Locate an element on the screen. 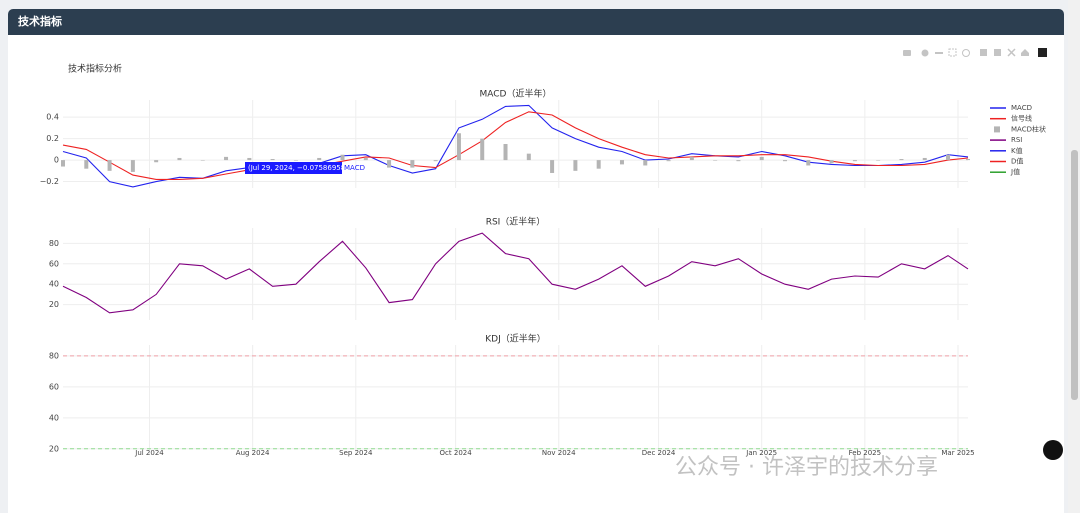 This screenshot has height=513, width=1080. toolbar is located at coordinates (975, 52).